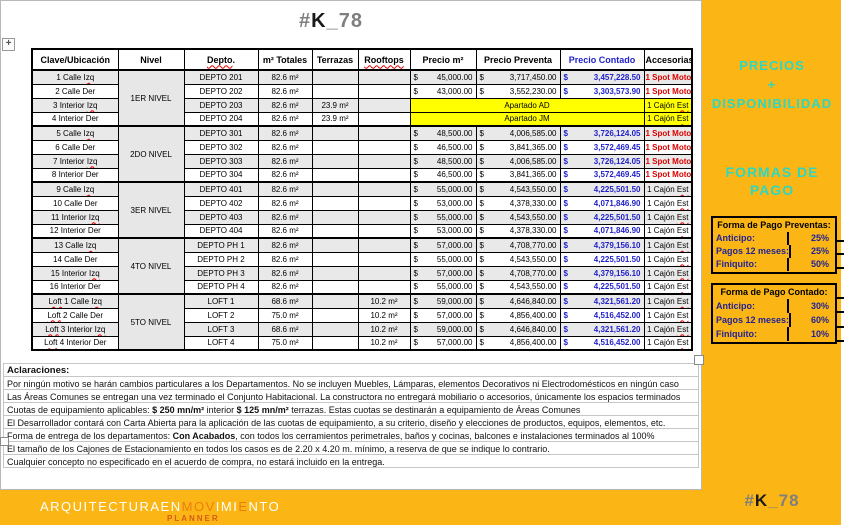 The image size is (845, 525). Describe the element at coordinates (151, 266) in the screenshot. I see `nivel-cell: 4TO NIVEL` at that location.